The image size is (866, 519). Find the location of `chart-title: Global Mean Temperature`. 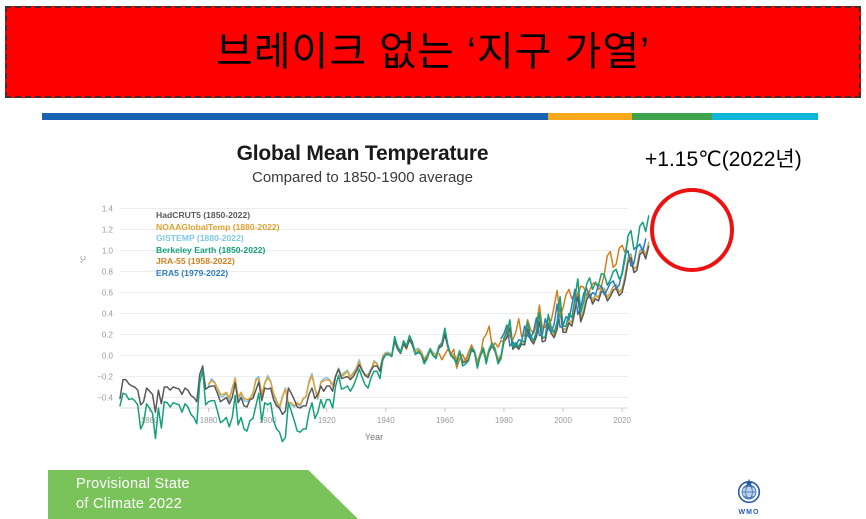

chart-title: Global Mean Temperature is located at coordinates (362, 153).